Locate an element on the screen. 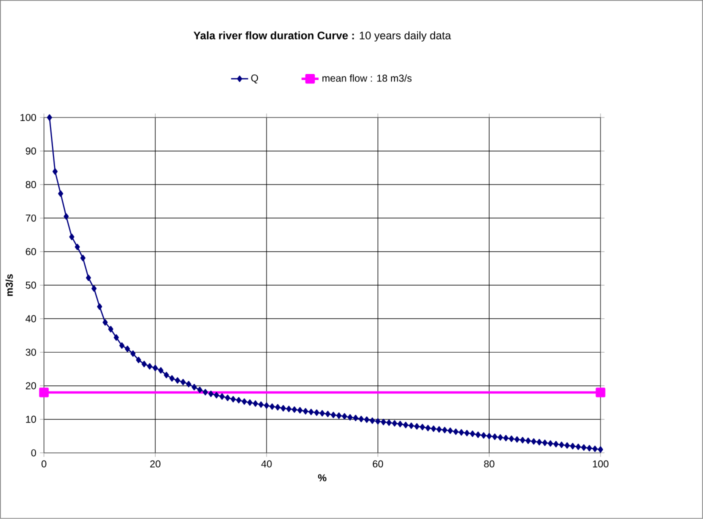  y-tick-label: 80 is located at coordinates (31, 184).